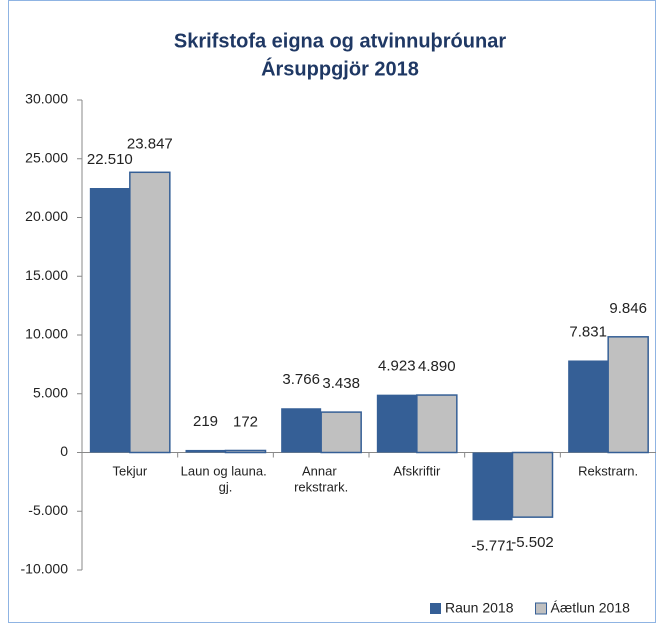 This screenshot has height=623, width=664. Describe the element at coordinates (46, 334) in the screenshot. I see `y-tick-label: 10.000` at that location.